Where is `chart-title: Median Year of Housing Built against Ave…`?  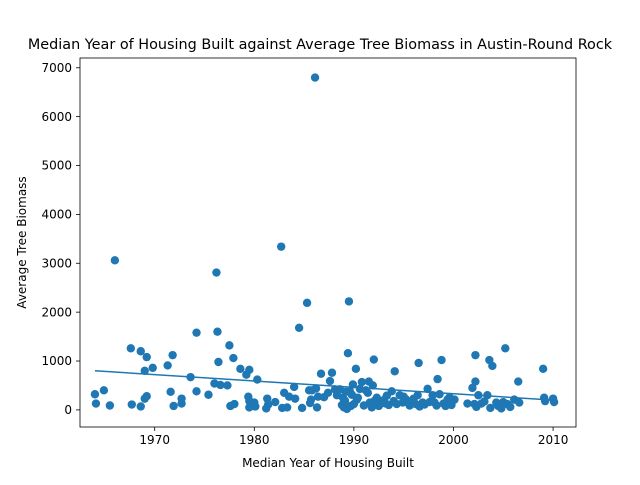 chart-title: Median Year of Housing Built against Ave… is located at coordinates (320, 45).